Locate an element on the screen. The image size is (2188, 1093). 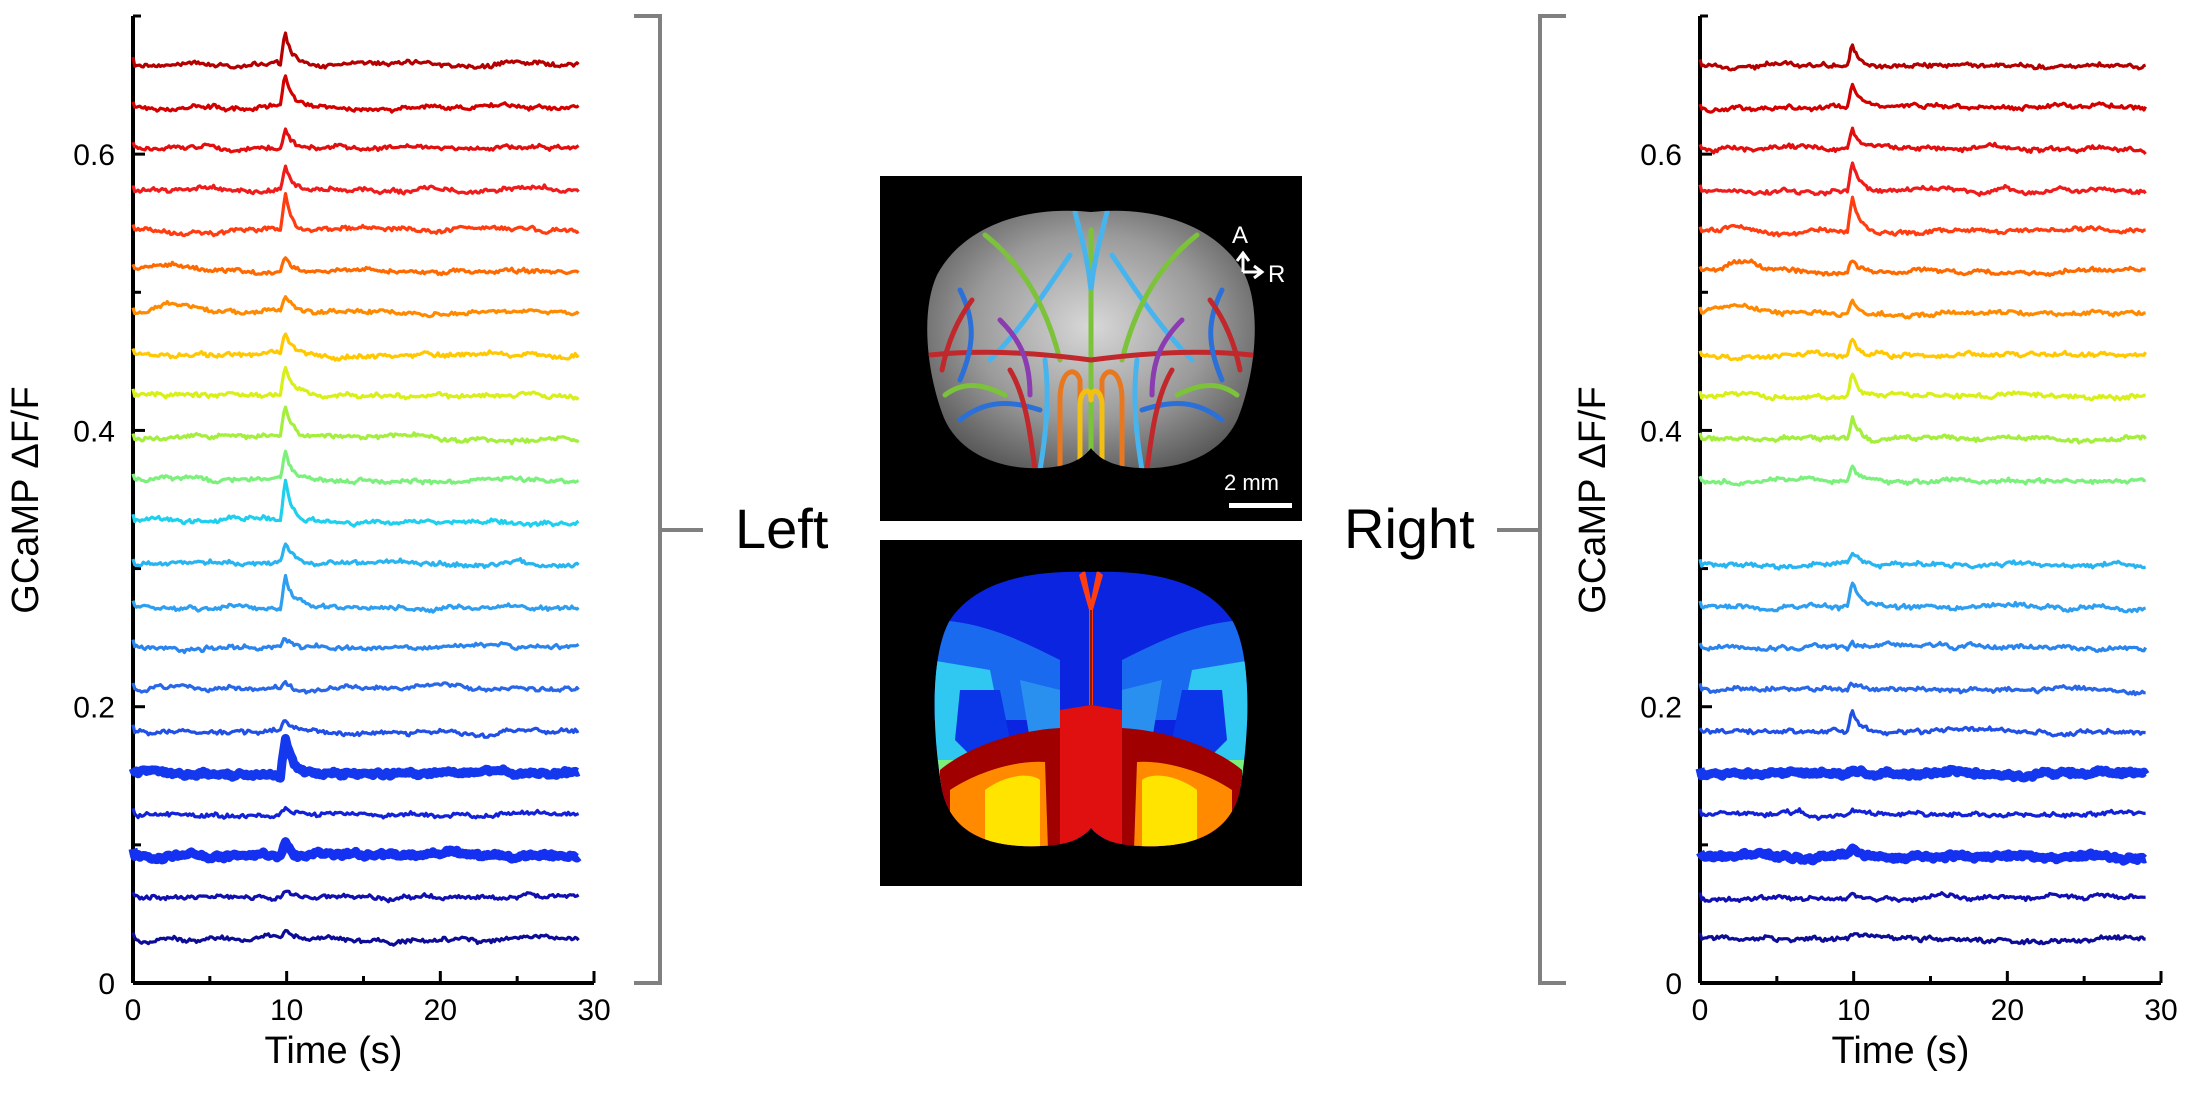
scale-bar is located at coordinates (1260, 505).